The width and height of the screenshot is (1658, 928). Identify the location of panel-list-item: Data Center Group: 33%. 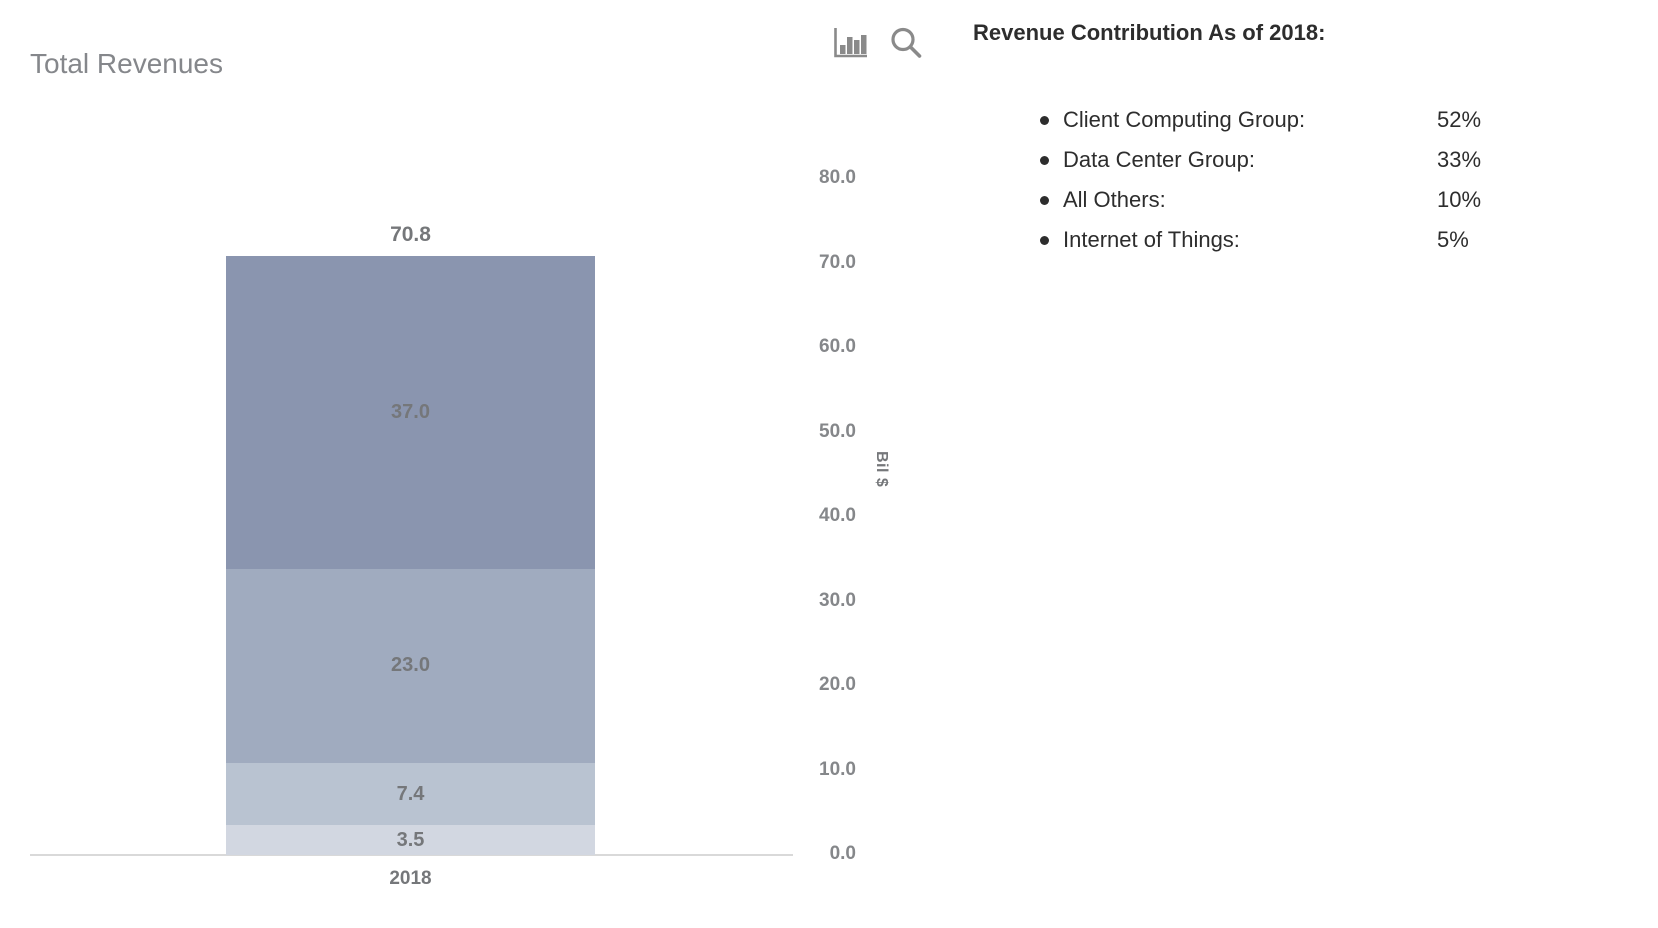
(1300, 160).